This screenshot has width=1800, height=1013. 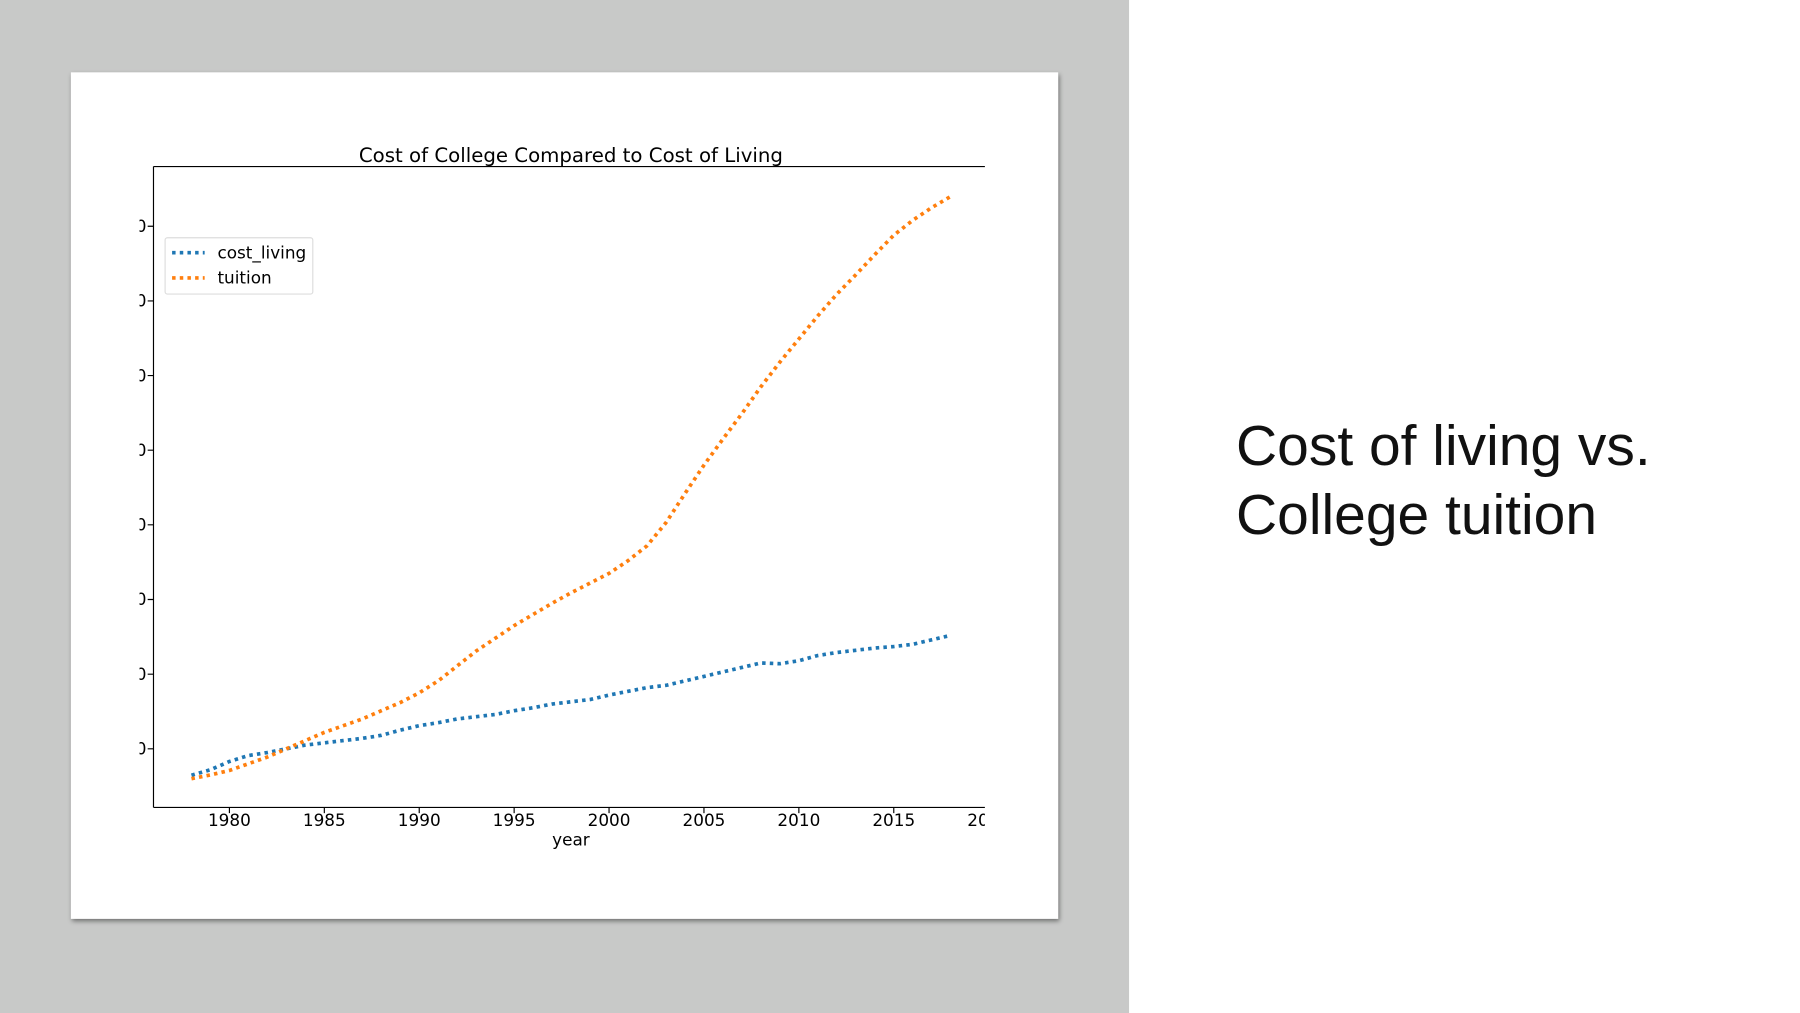 I want to click on x-tick-label: 1980, so click(x=229, y=820).